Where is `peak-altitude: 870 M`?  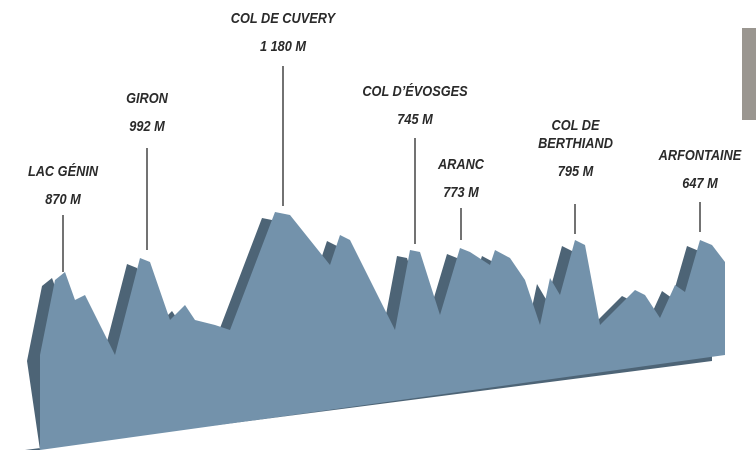 peak-altitude: 870 M is located at coordinates (63, 199).